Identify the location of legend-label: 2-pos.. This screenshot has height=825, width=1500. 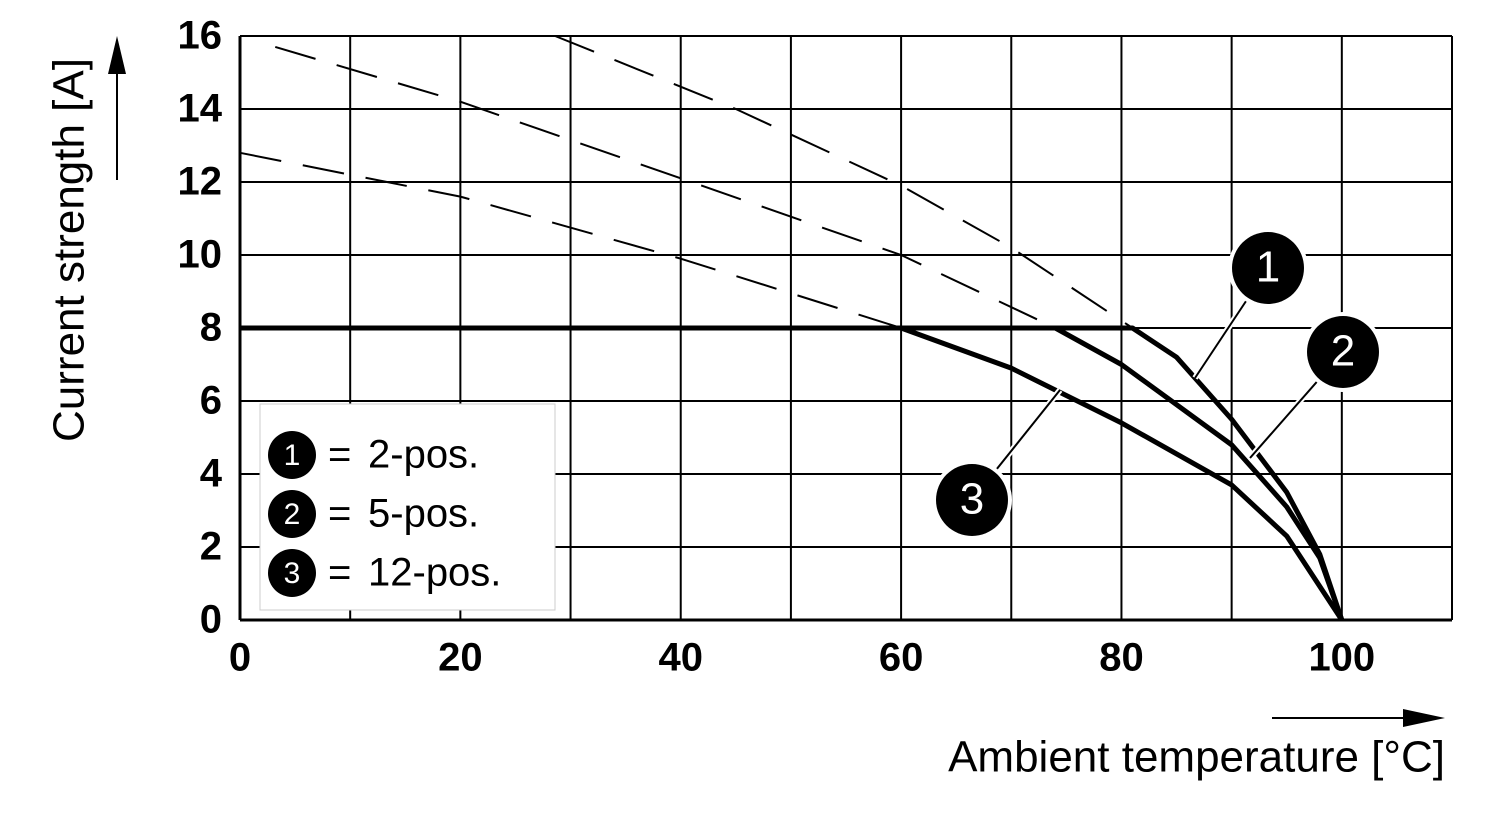
(423, 455).